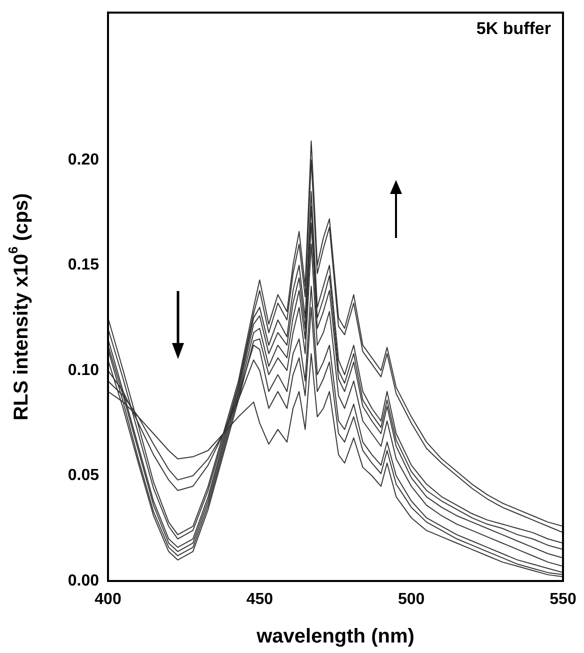  What do you see at coordinates (260, 599) in the screenshot?
I see `x-tick-label: 450` at bounding box center [260, 599].